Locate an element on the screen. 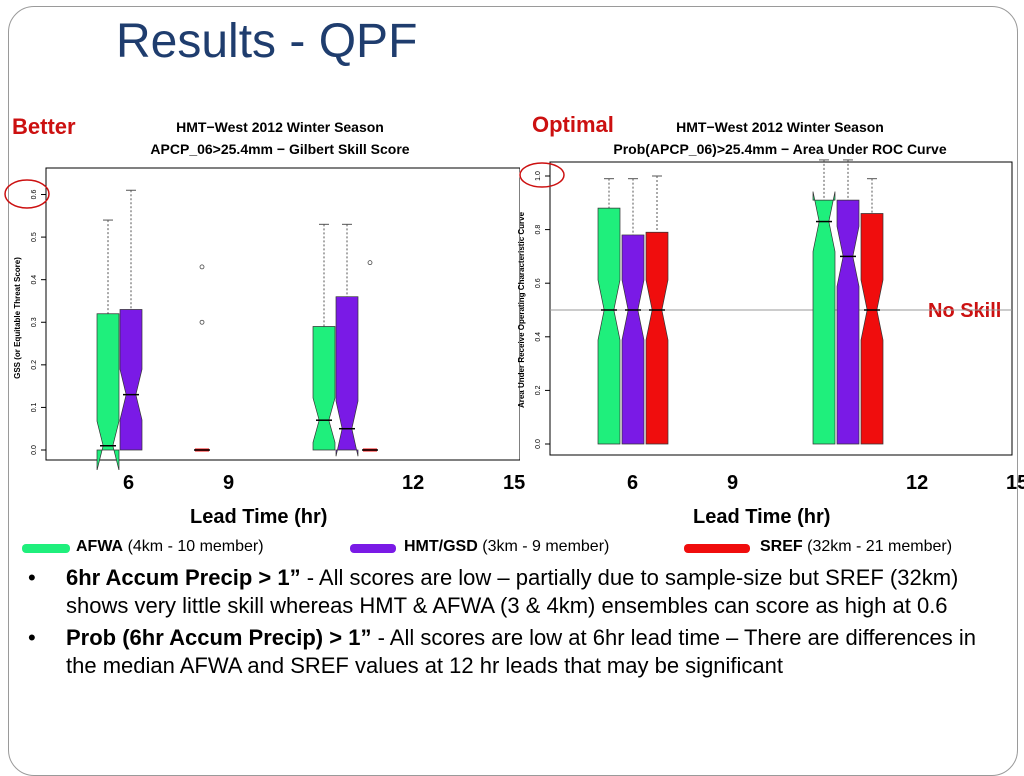 This screenshot has width=1024, height=776. noskill-callout: No Skill is located at coordinates (965, 311).